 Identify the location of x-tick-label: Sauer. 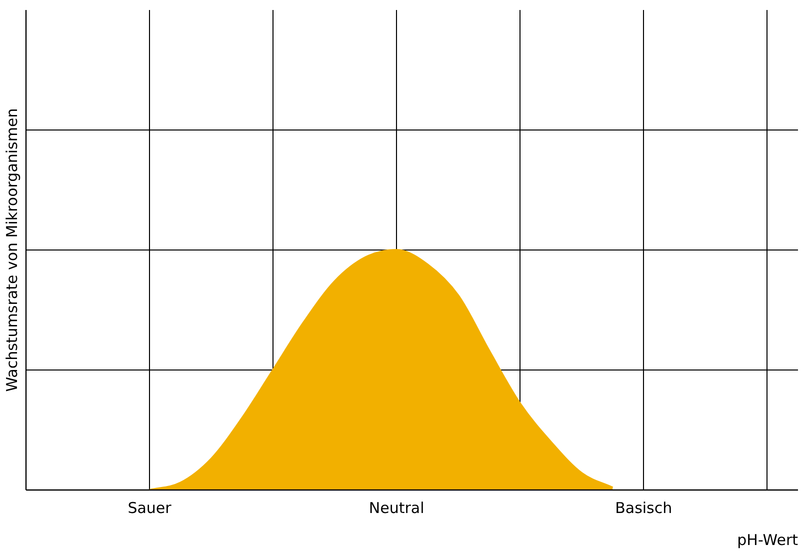
(150, 507).